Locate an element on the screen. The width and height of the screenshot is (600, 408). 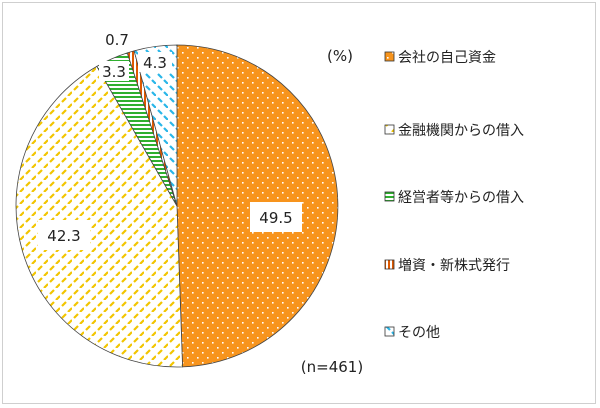
unit-label: (%) is located at coordinates (340, 56).